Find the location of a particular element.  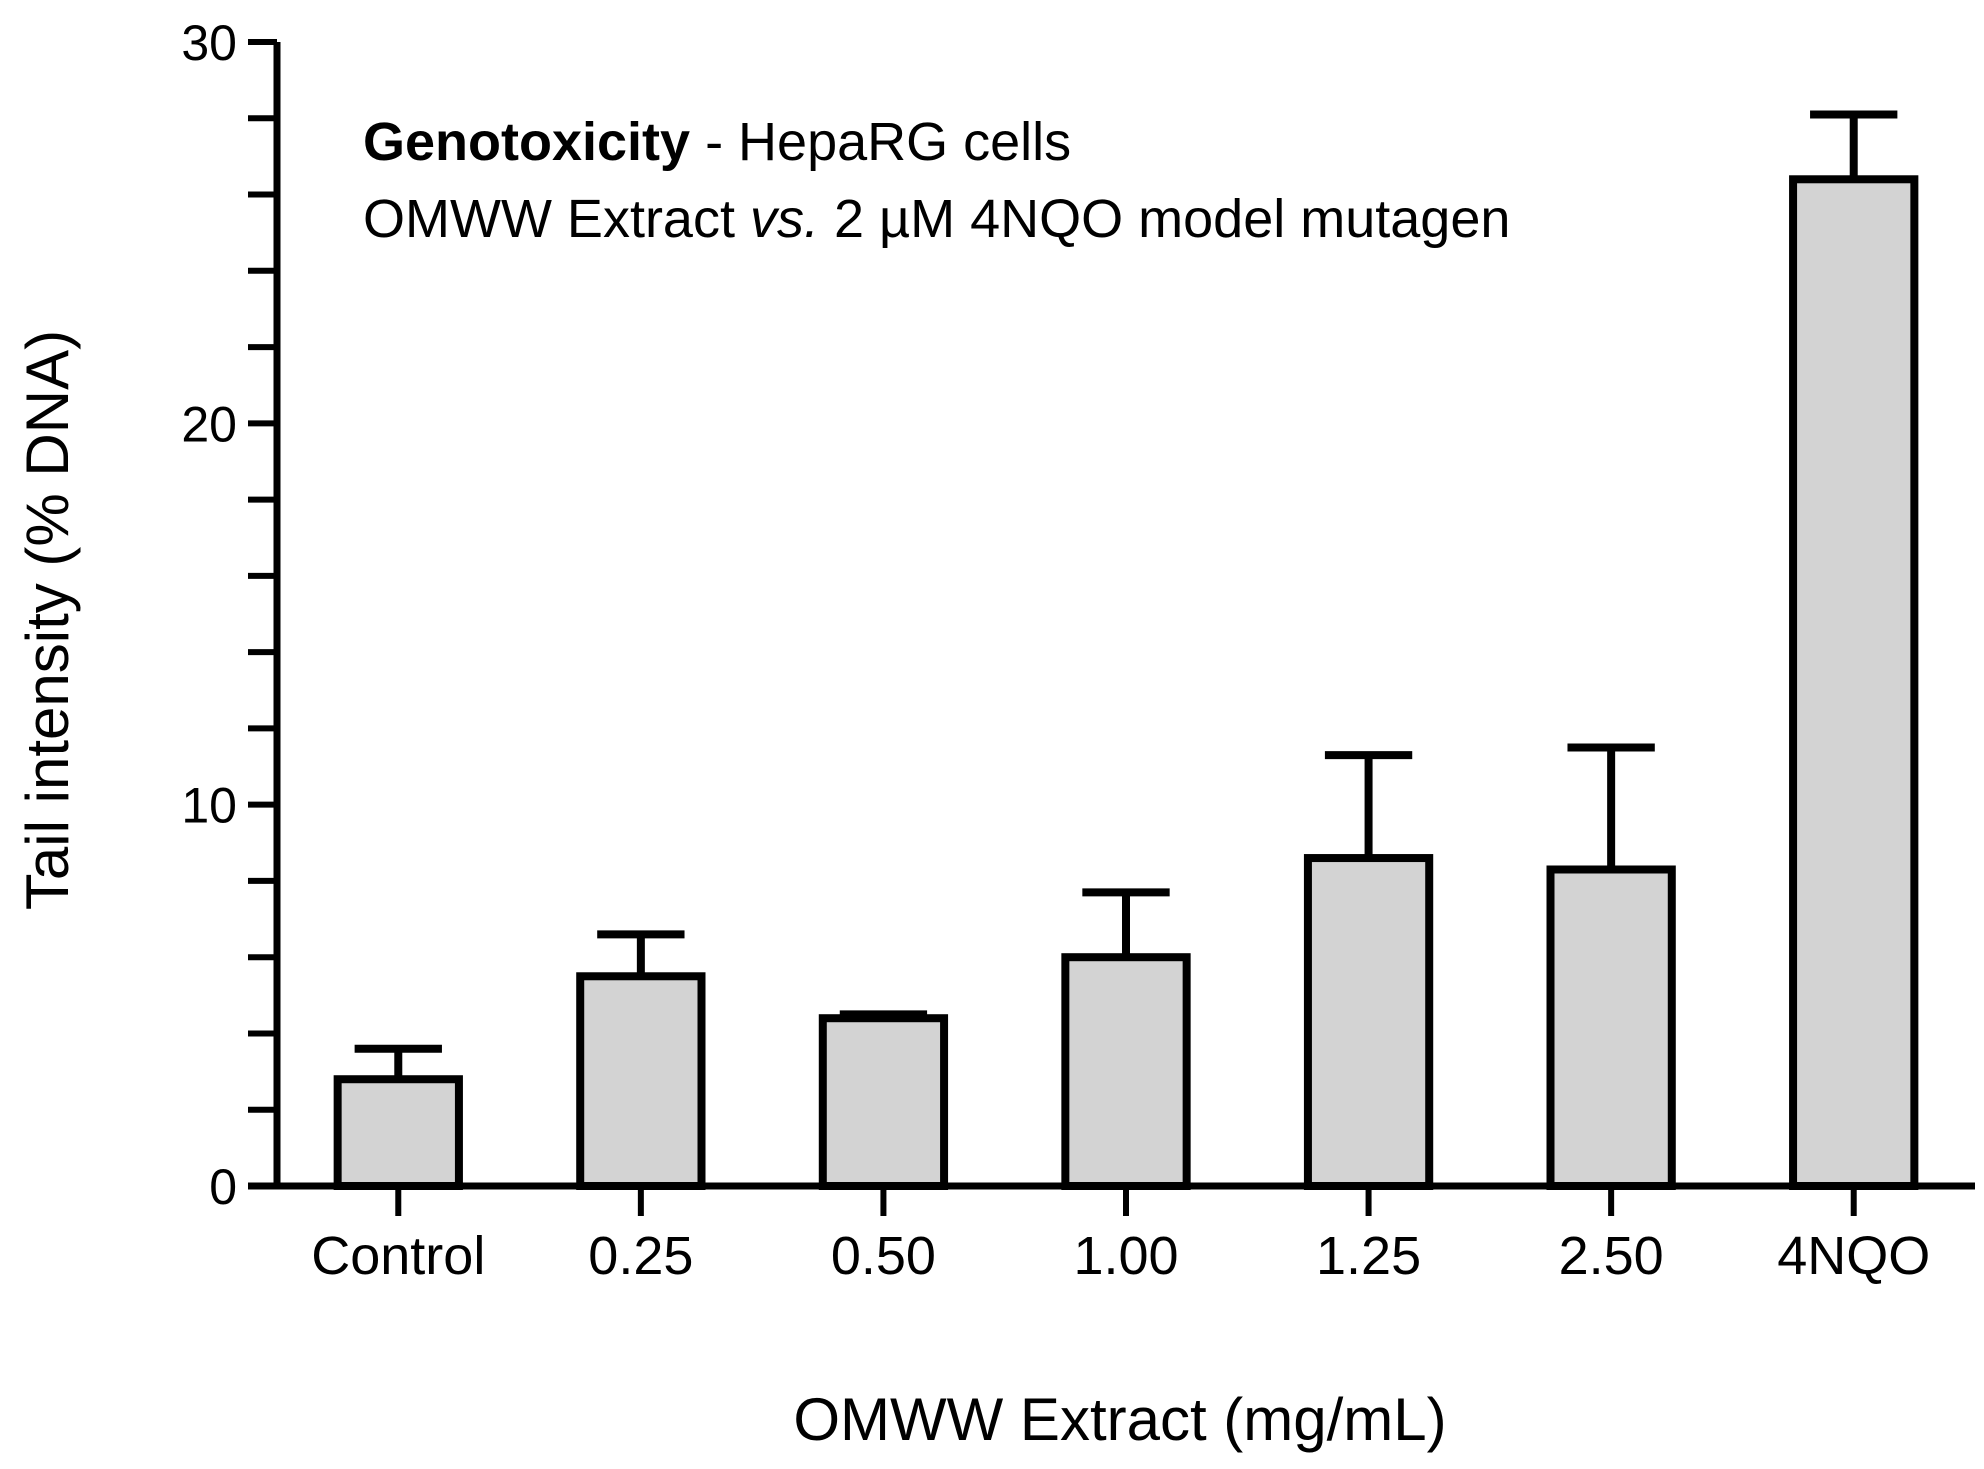

x-tick-label: Control is located at coordinates (398, 1256).